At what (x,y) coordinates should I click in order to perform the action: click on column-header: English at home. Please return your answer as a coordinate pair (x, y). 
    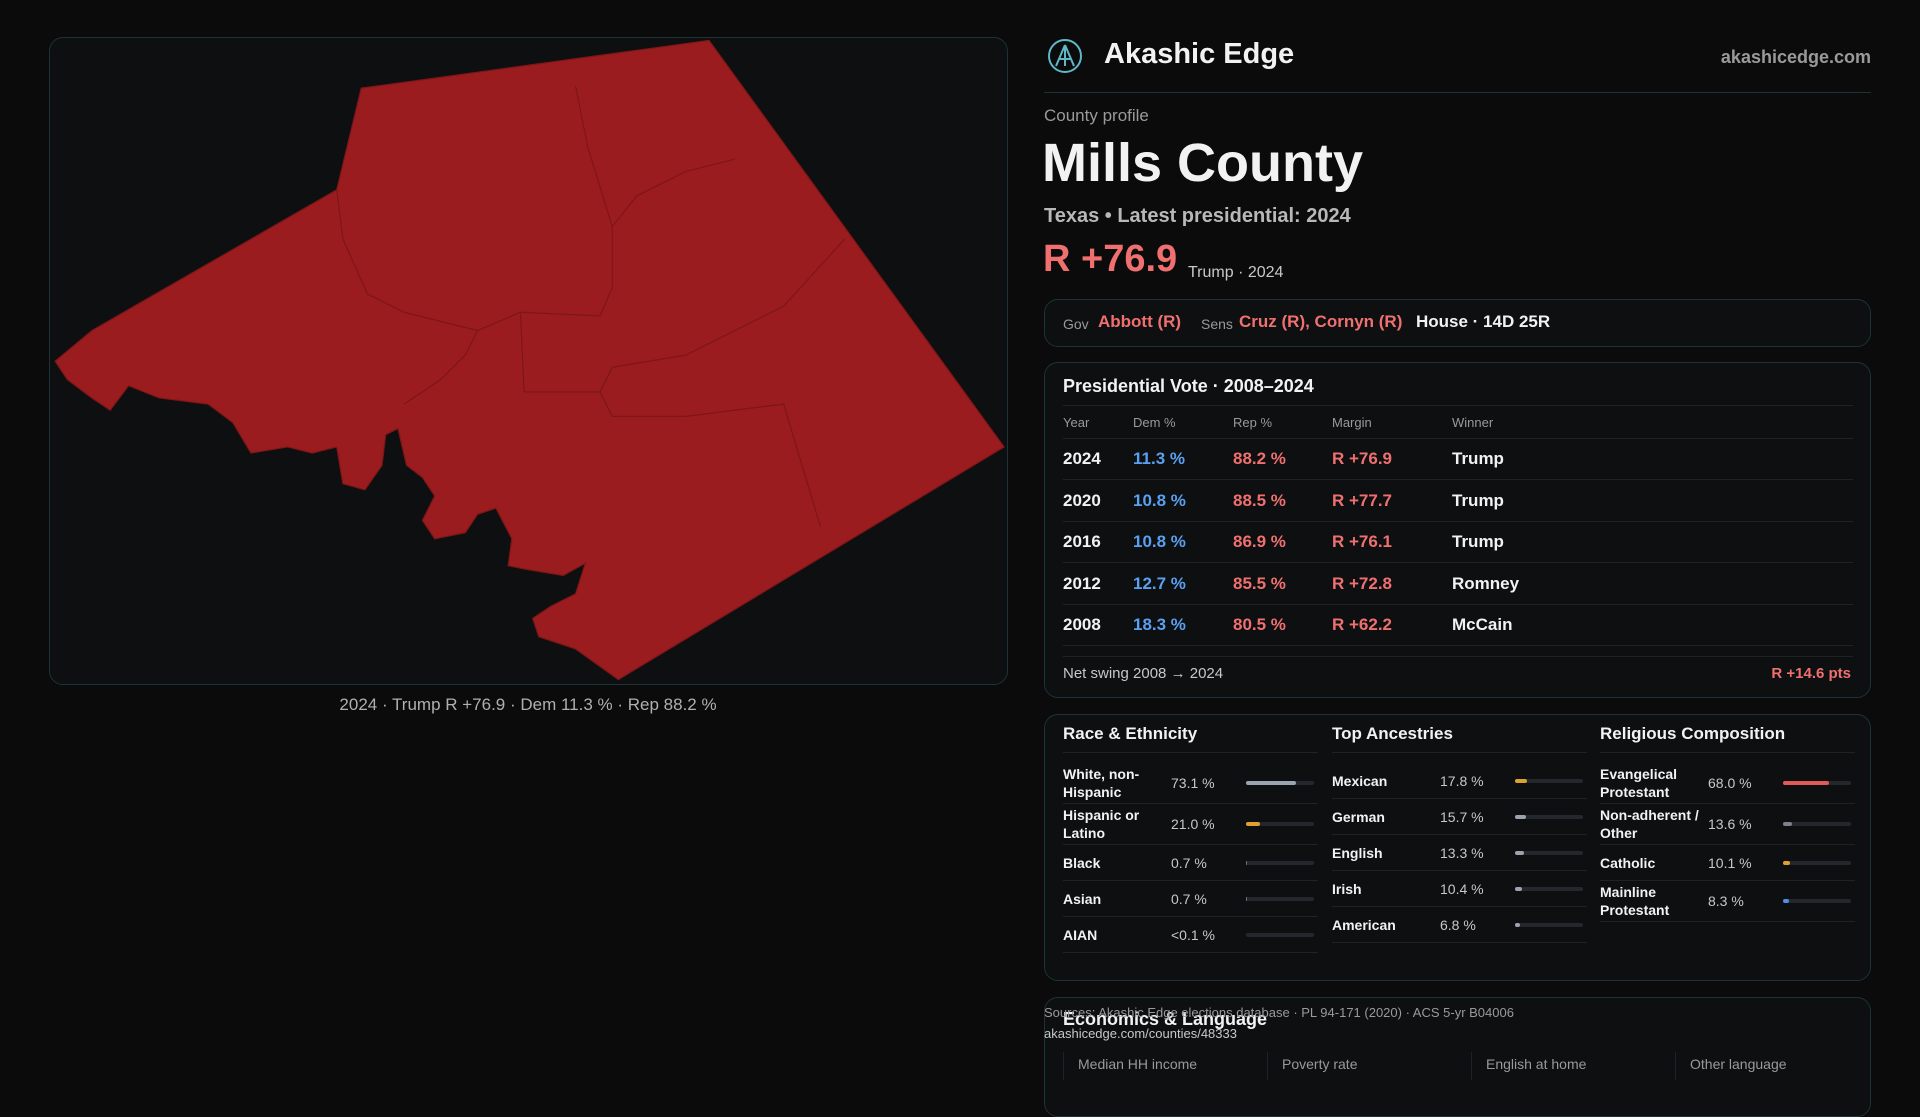
    Looking at the image, I should click on (1536, 1064).